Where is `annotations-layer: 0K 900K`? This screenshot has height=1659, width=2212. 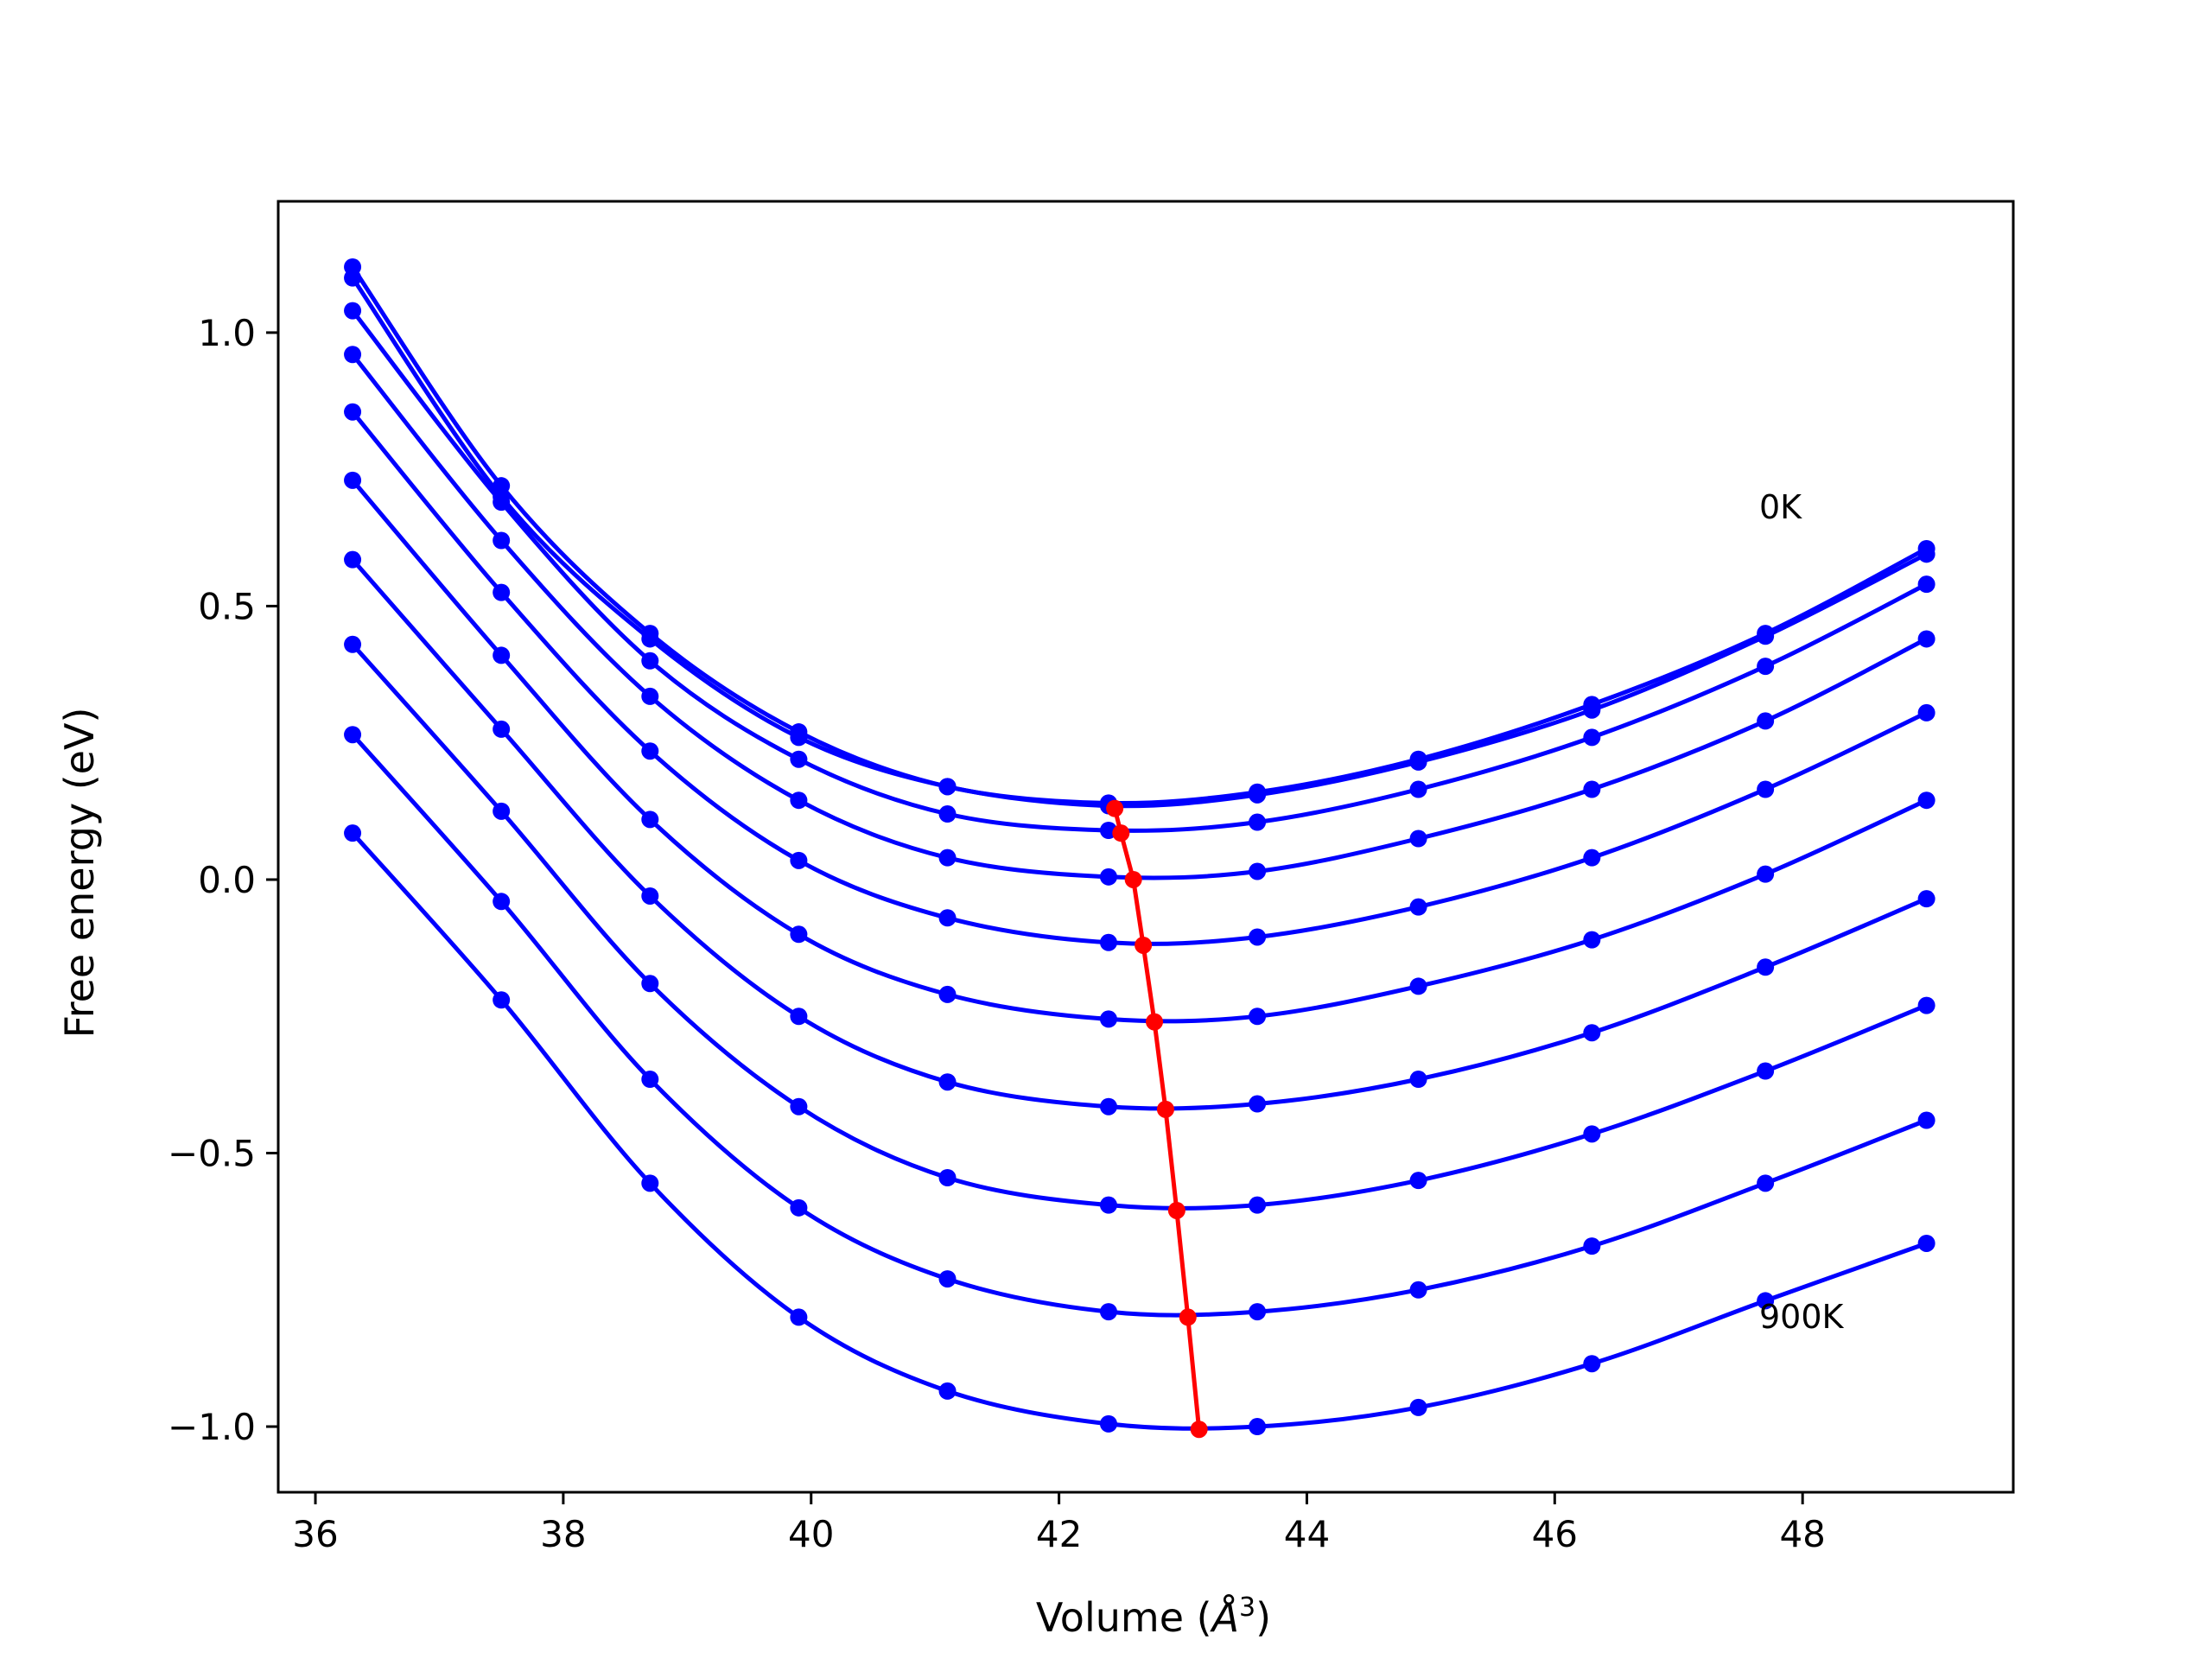 annotations-layer: 0K 900K is located at coordinates (1802, 912).